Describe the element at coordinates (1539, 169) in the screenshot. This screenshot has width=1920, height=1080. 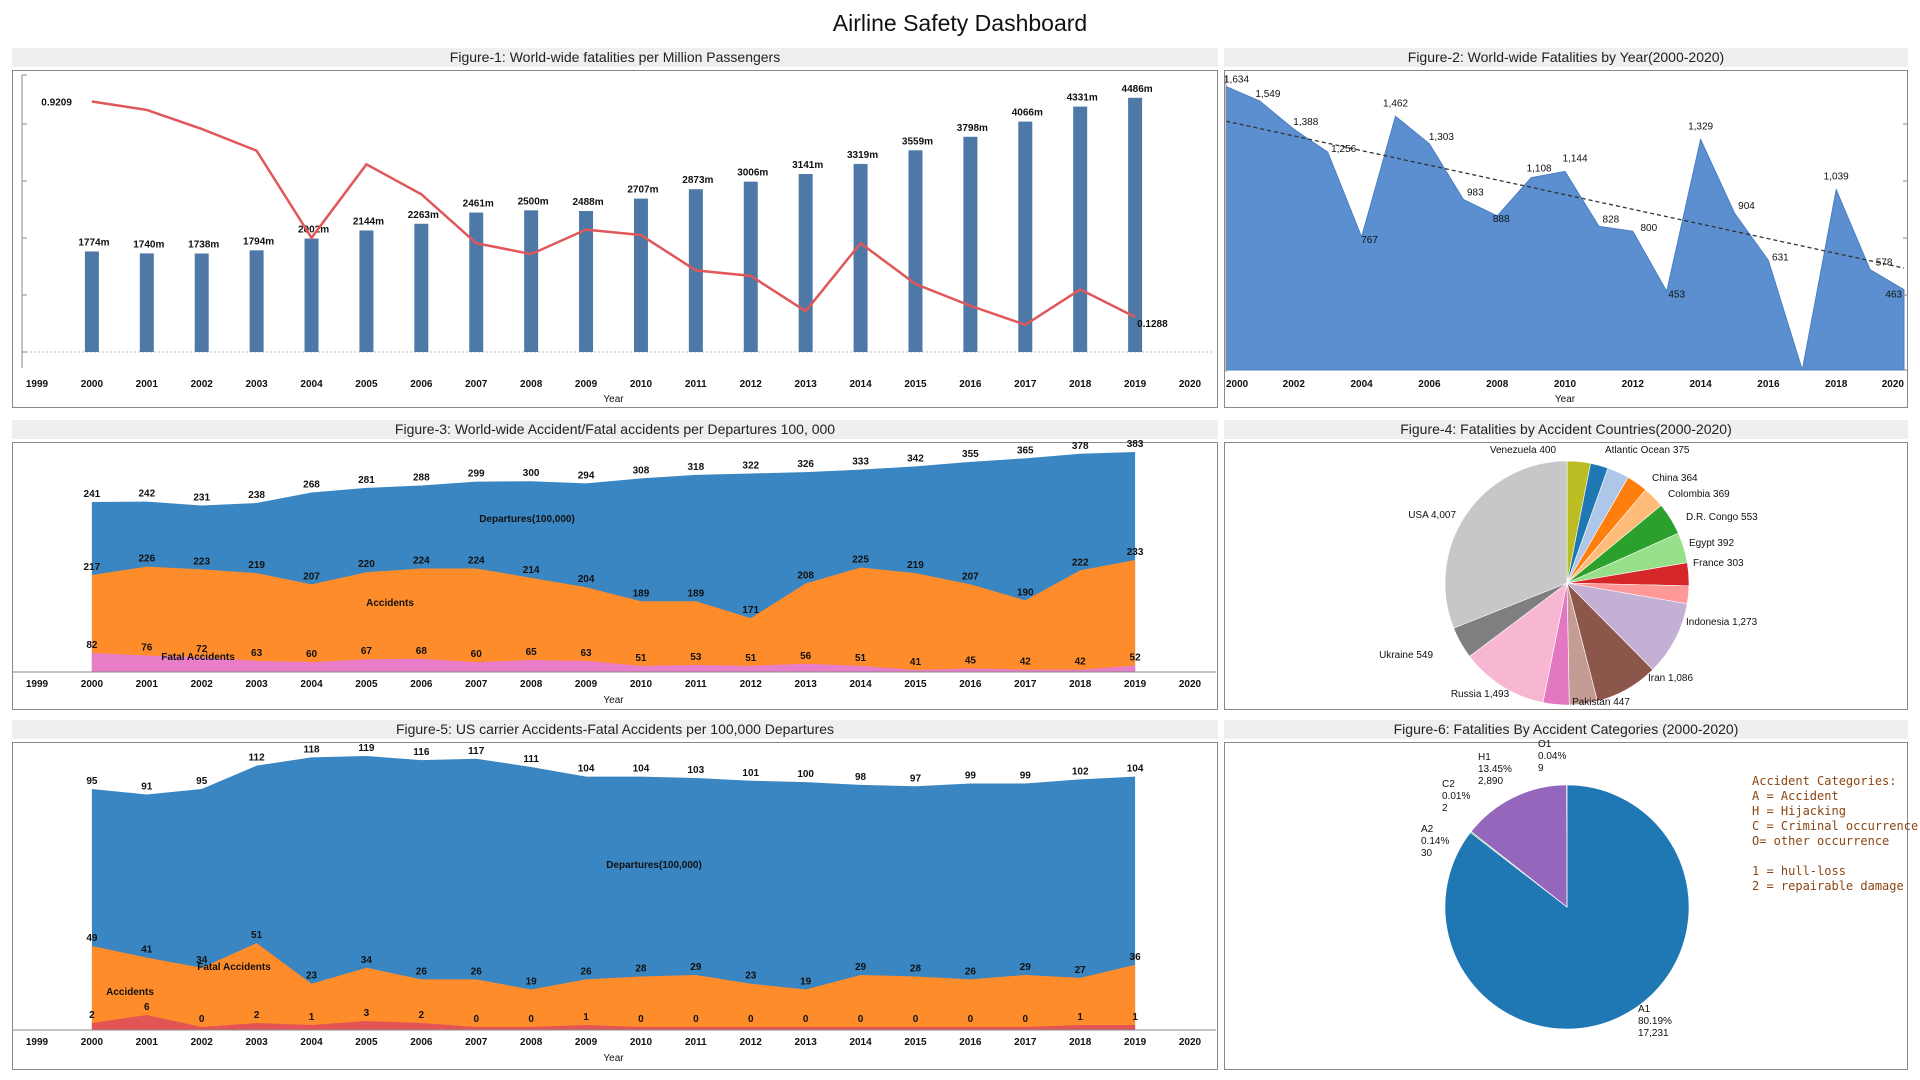
I see `figure-2-data-label: 1,108` at that location.